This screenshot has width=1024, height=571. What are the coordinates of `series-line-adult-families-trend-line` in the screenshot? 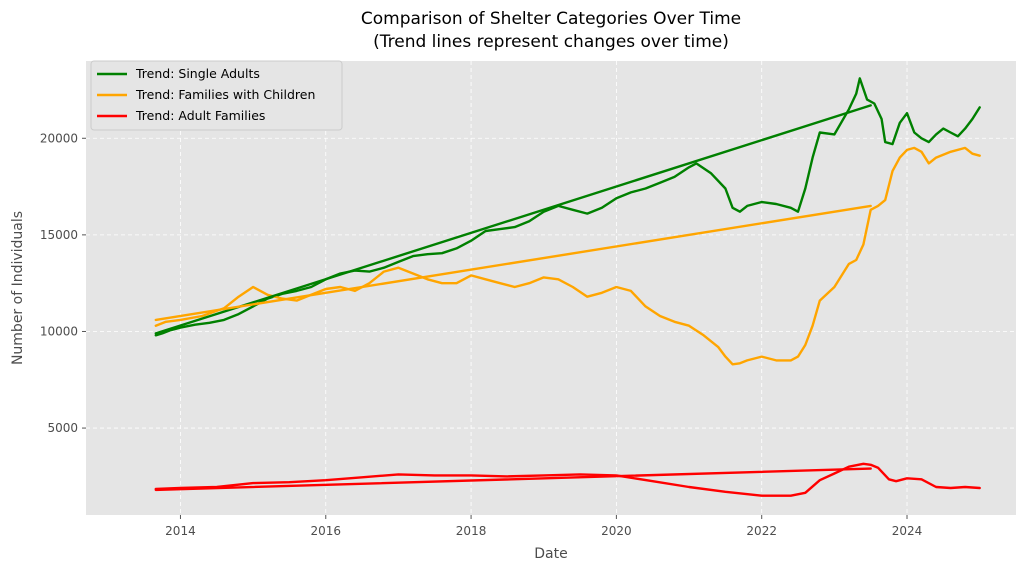 It's located at (513, 479).